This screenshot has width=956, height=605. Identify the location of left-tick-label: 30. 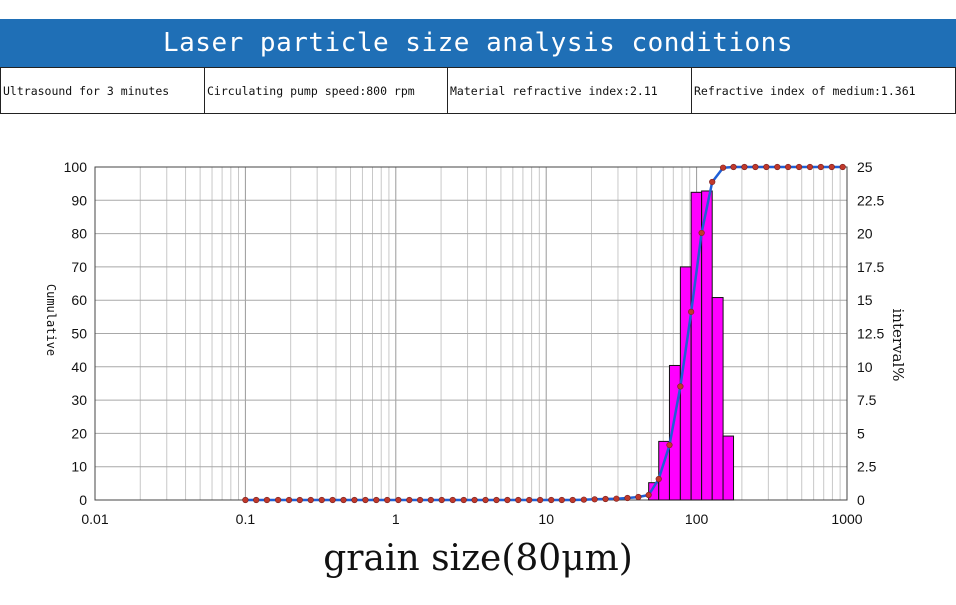
(79, 400).